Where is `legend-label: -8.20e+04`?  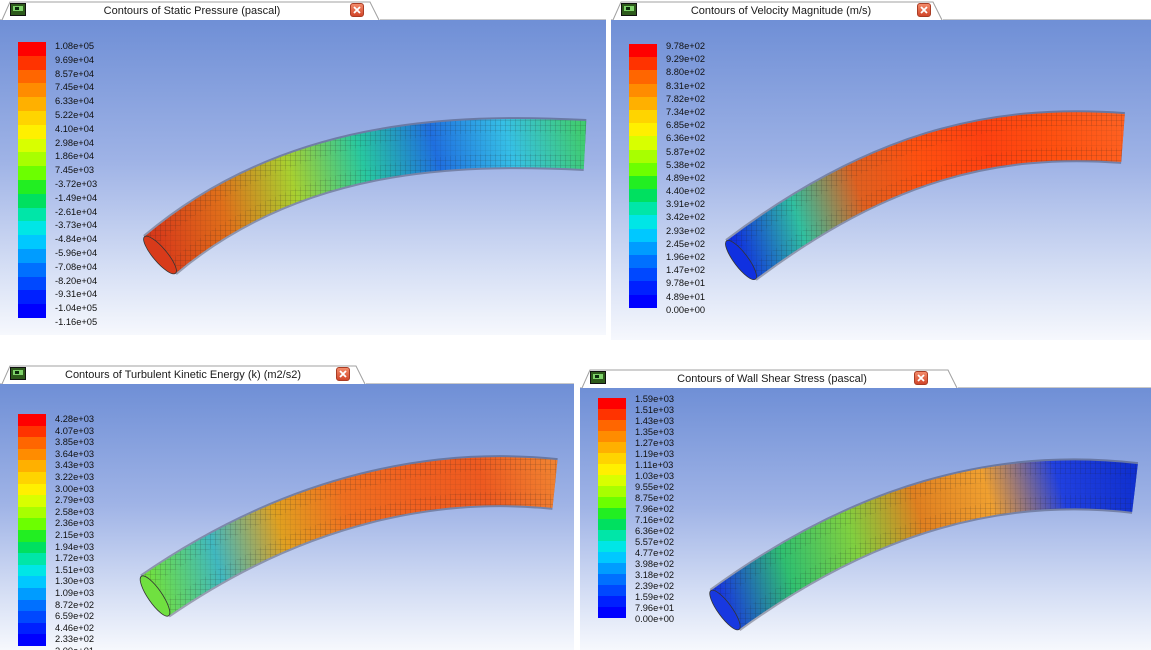 legend-label: -8.20e+04 is located at coordinates (76, 280).